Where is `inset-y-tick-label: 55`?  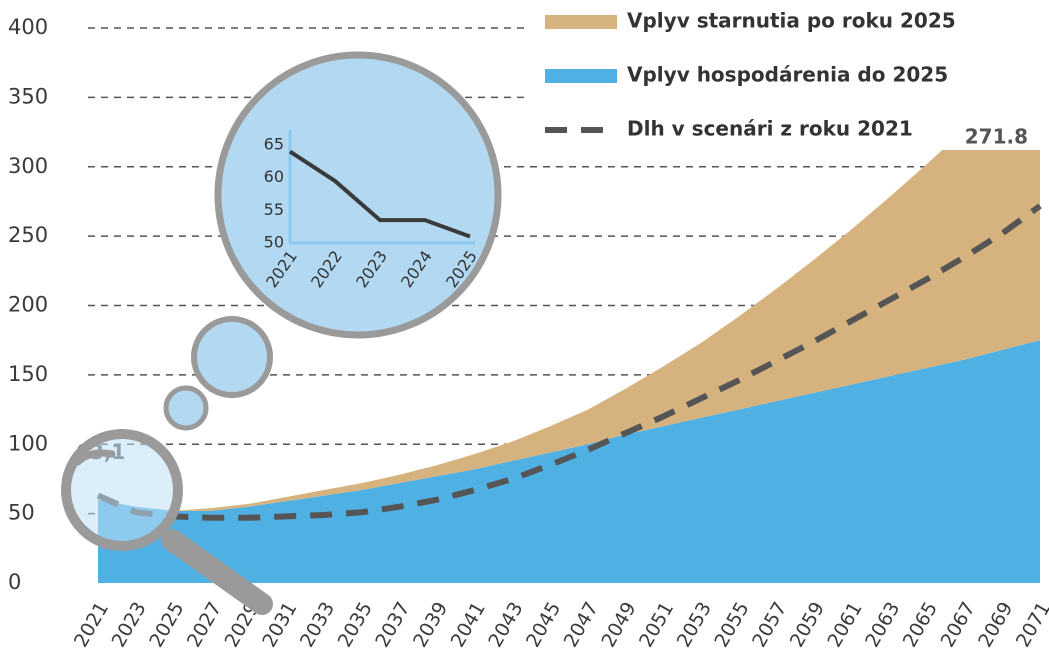
inset-y-tick-label: 55 is located at coordinates (274, 209).